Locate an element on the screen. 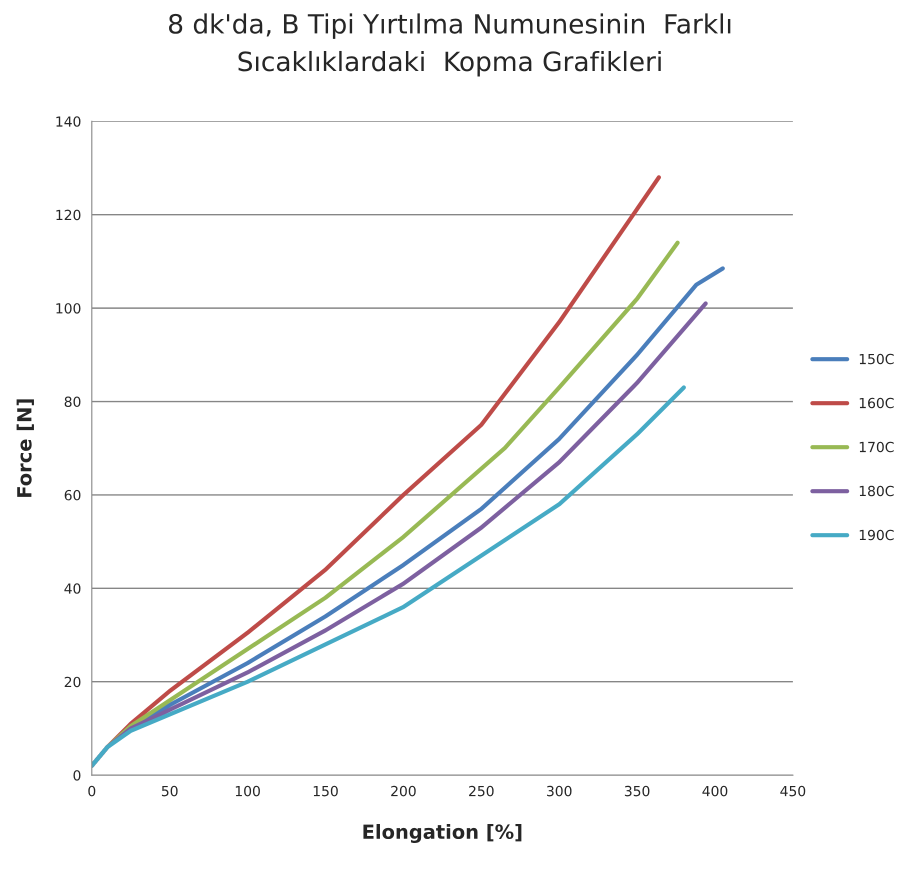 This screenshot has width=900, height=892. legend-label: 160C is located at coordinates (877, 403).